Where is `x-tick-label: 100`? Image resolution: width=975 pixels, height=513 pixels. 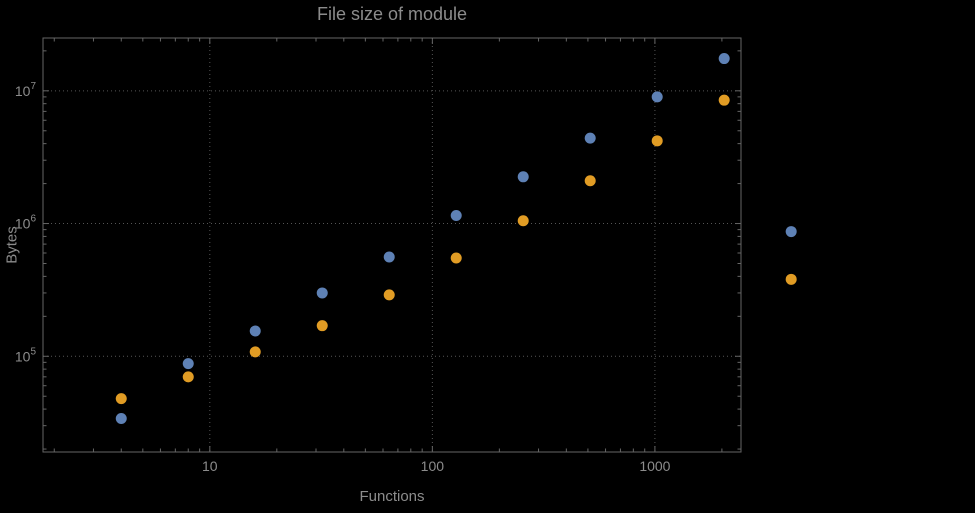
x-tick-label: 100 is located at coordinates (433, 466).